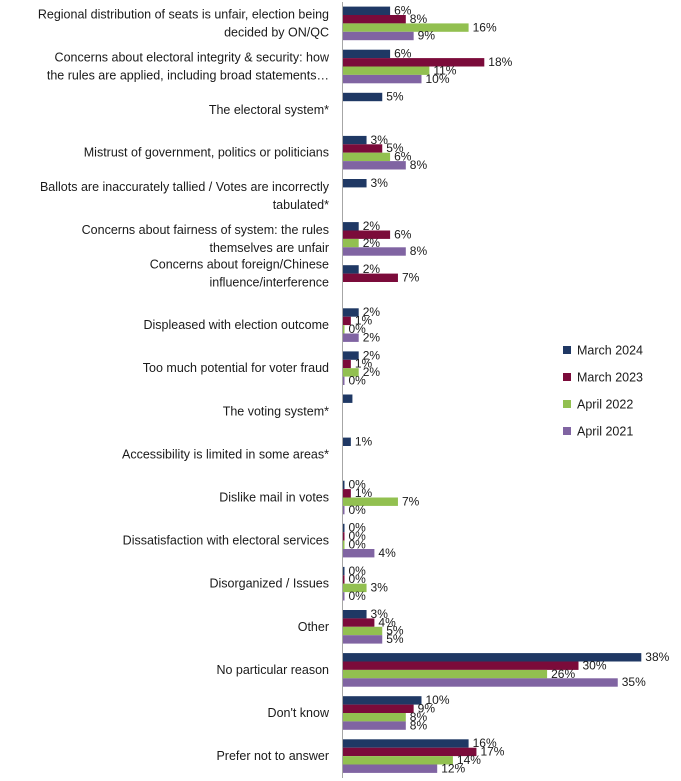  Describe the element at coordinates (634, 682) in the screenshot. I see `value-label: 35%` at that location.